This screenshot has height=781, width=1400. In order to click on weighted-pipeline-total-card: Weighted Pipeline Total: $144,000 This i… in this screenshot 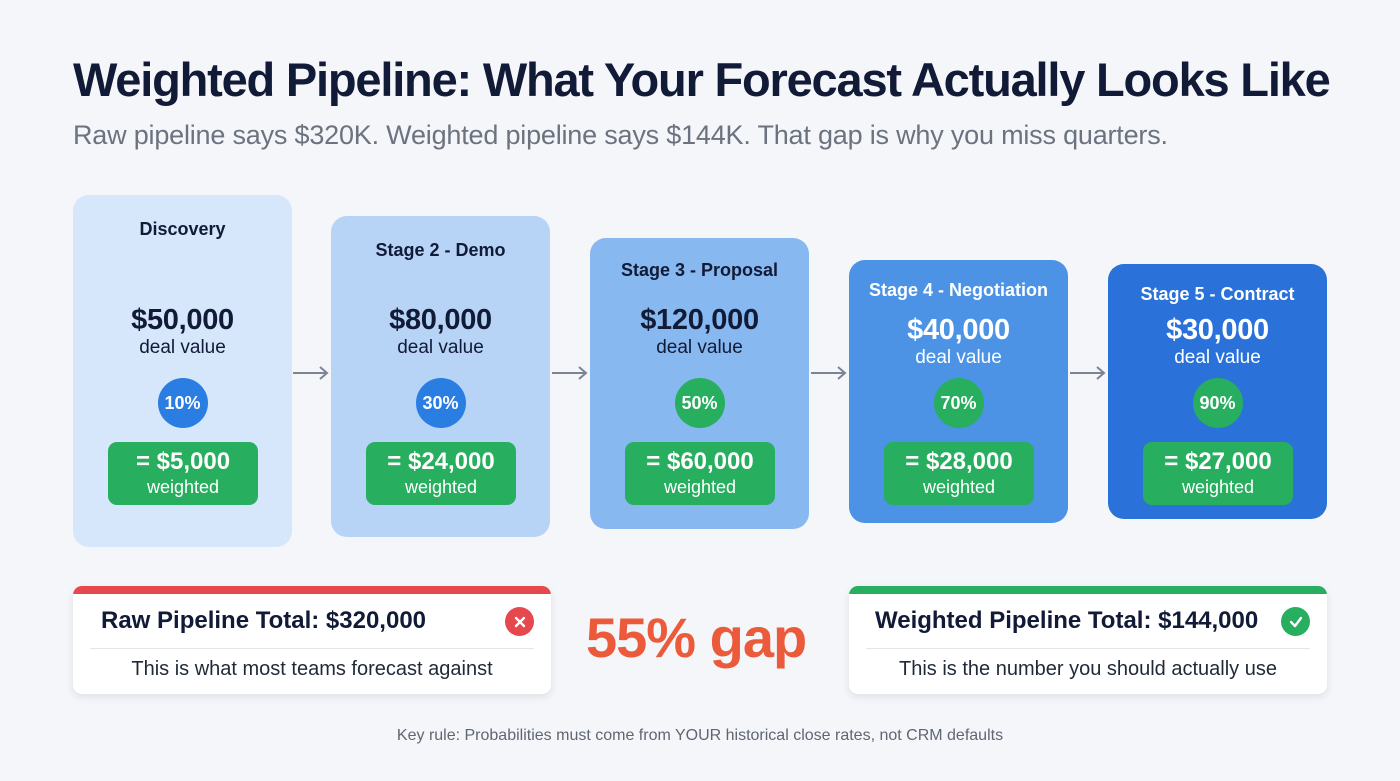, I will do `click(1088, 640)`.